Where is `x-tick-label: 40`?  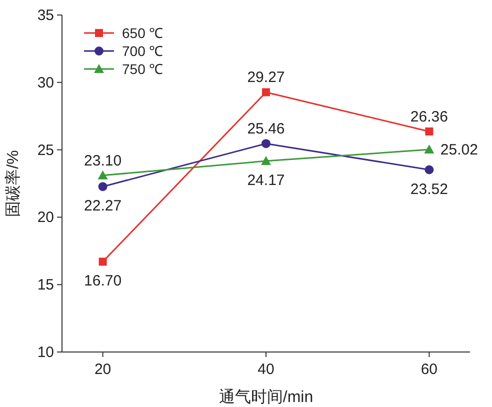
x-tick-label: 40 is located at coordinates (266, 369).